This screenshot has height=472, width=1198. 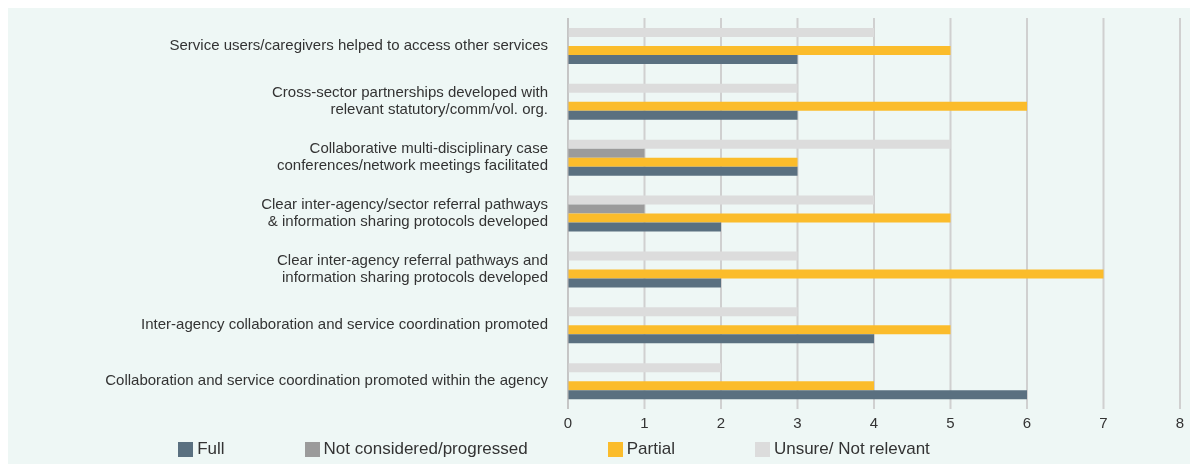 I want to click on legend-label: Unsure/ Not relevant, so click(x=851, y=448).